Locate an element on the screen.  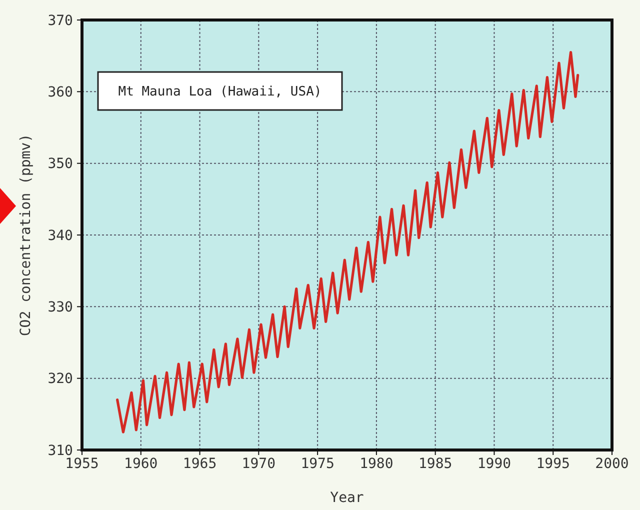
x-tick-label: 1965 is located at coordinates (199, 464).